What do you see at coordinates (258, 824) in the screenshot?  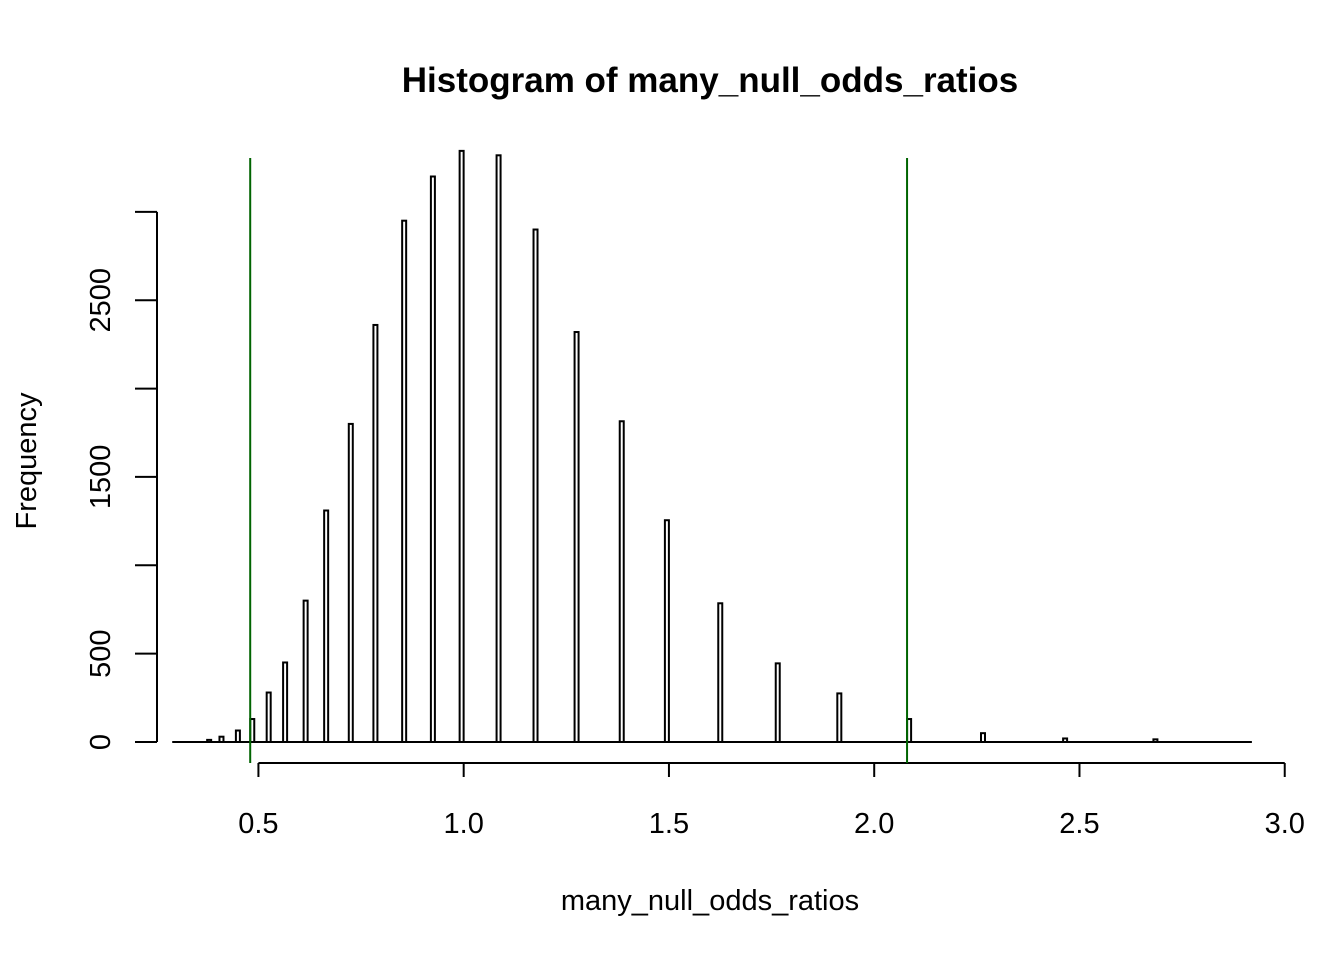 I see `x-tick-label: 0.5` at bounding box center [258, 824].